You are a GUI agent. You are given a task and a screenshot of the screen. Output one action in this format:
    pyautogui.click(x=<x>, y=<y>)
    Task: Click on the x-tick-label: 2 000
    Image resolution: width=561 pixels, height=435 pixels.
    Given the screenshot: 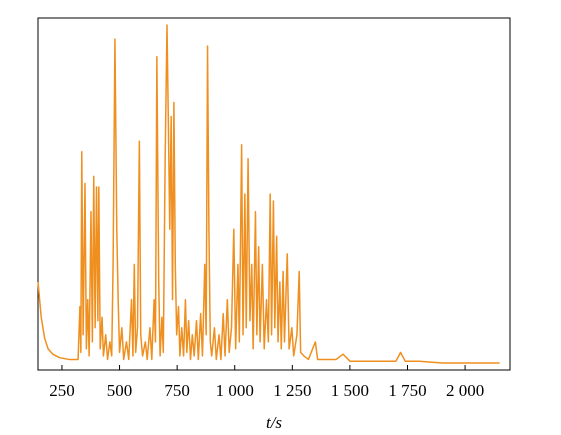 What is the action you would take?
    pyautogui.click(x=465, y=390)
    